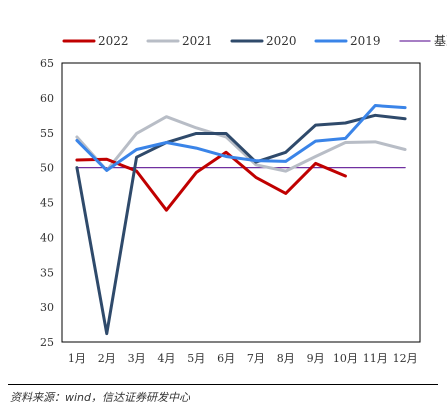  Describe the element at coordinates (211, 181) in the screenshot. I see `series-line-2022` at that location.